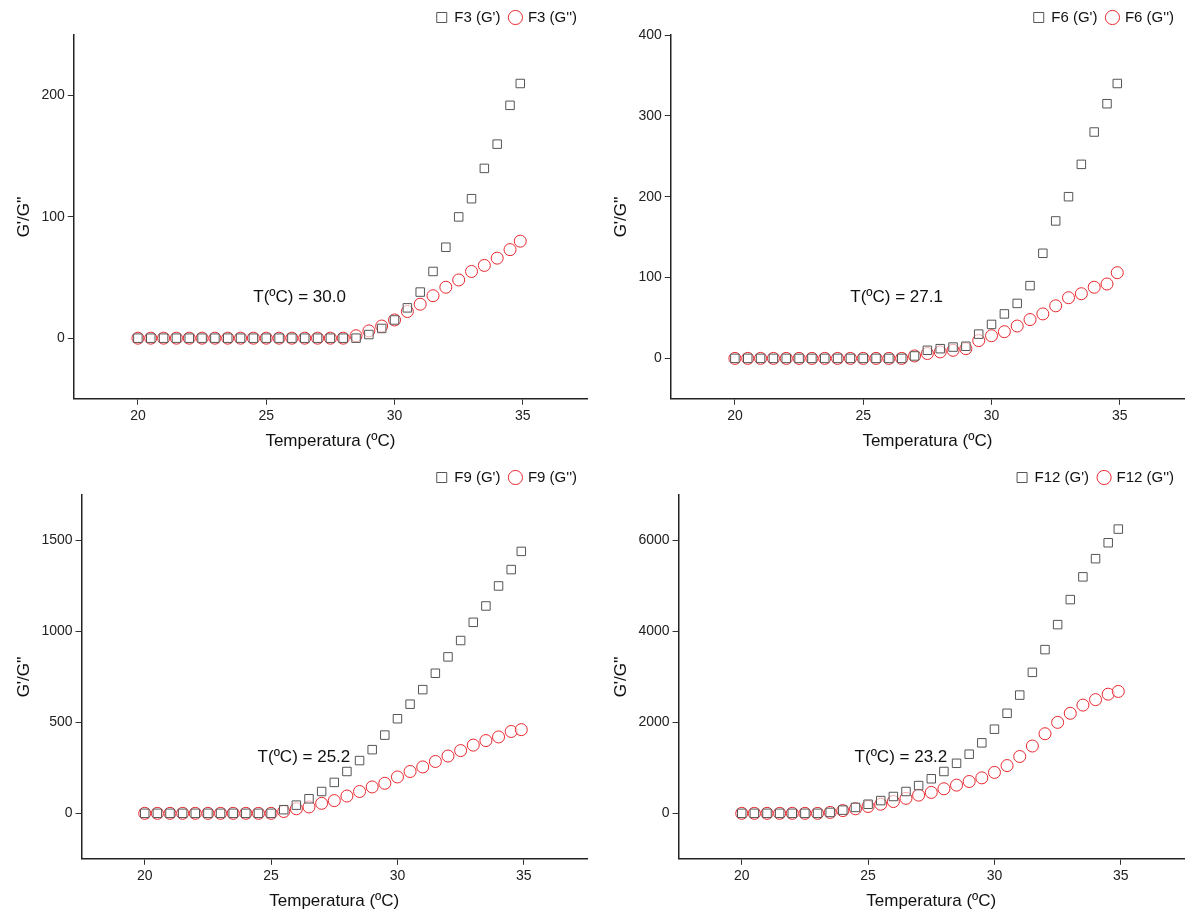 The image size is (1195, 920). I want to click on legend-label: F3 (G'), so click(477, 16).